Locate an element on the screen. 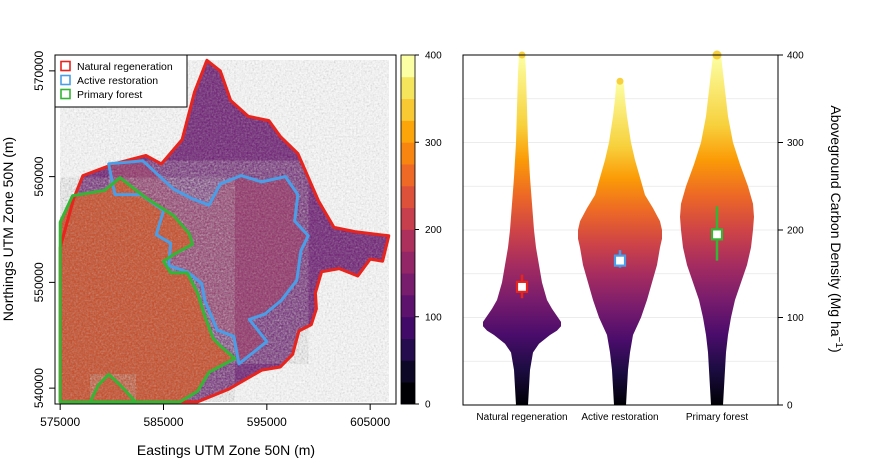 Image resolution: width=877 pixels, height=472 pixels. violin-active-restoration is located at coordinates (620, 241).